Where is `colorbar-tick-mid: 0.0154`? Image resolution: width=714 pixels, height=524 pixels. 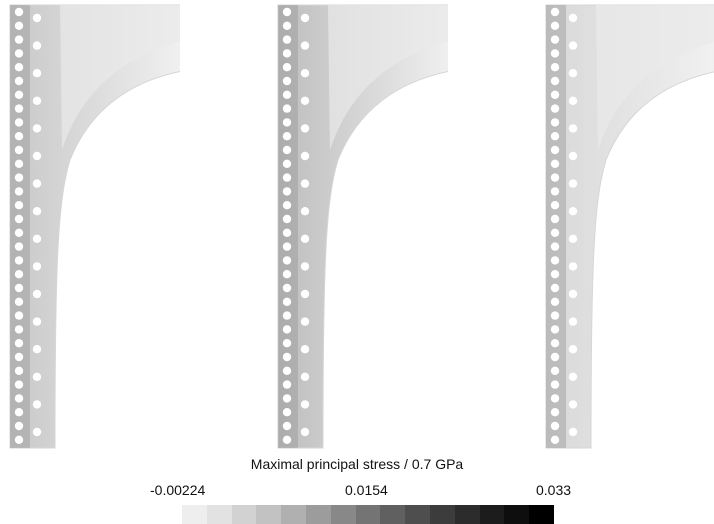
colorbar-tick-mid: 0.0154 is located at coordinates (366, 490).